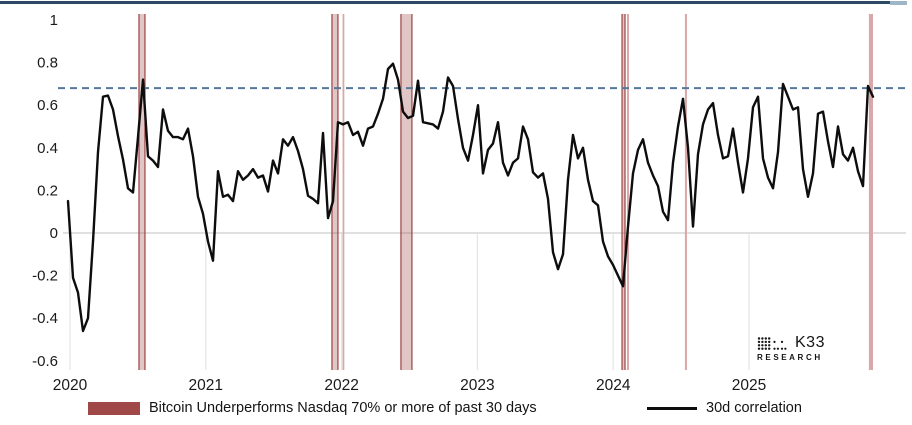  I want to click on y-tick-label: 0.4, so click(47, 148).